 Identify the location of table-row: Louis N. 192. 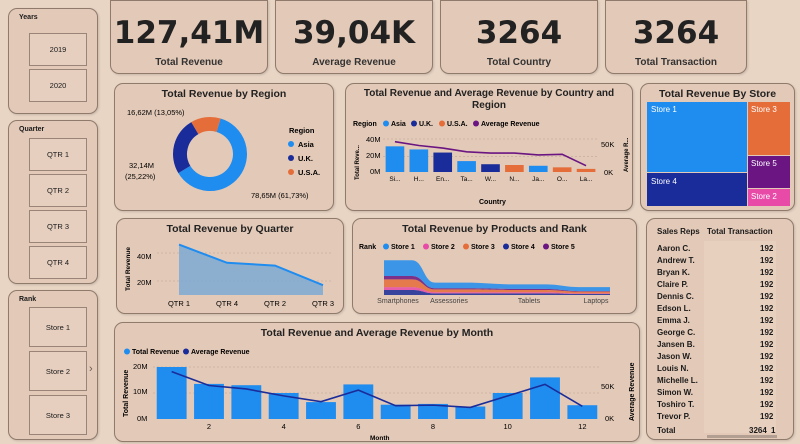
(726, 370).